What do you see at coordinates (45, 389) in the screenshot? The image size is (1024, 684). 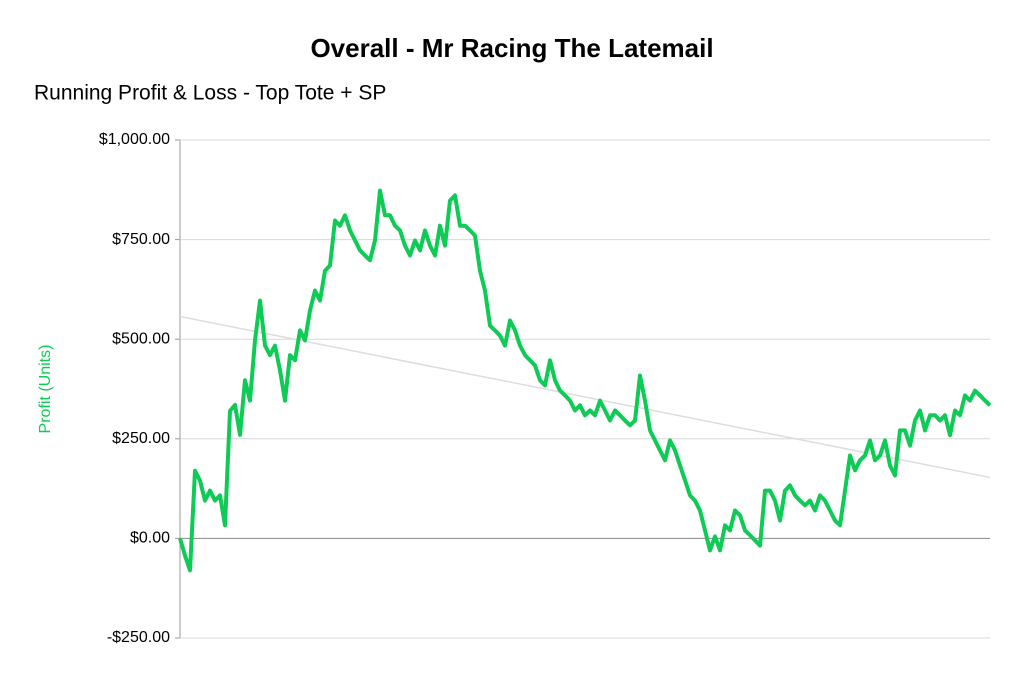 I see `y-axis-label: Profit (Units)` at bounding box center [45, 389].